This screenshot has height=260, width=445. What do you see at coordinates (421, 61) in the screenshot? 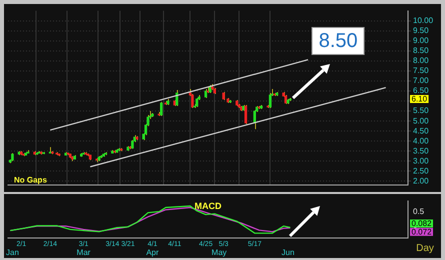
I see `y-tick-label: 8.00` at bounding box center [421, 61].